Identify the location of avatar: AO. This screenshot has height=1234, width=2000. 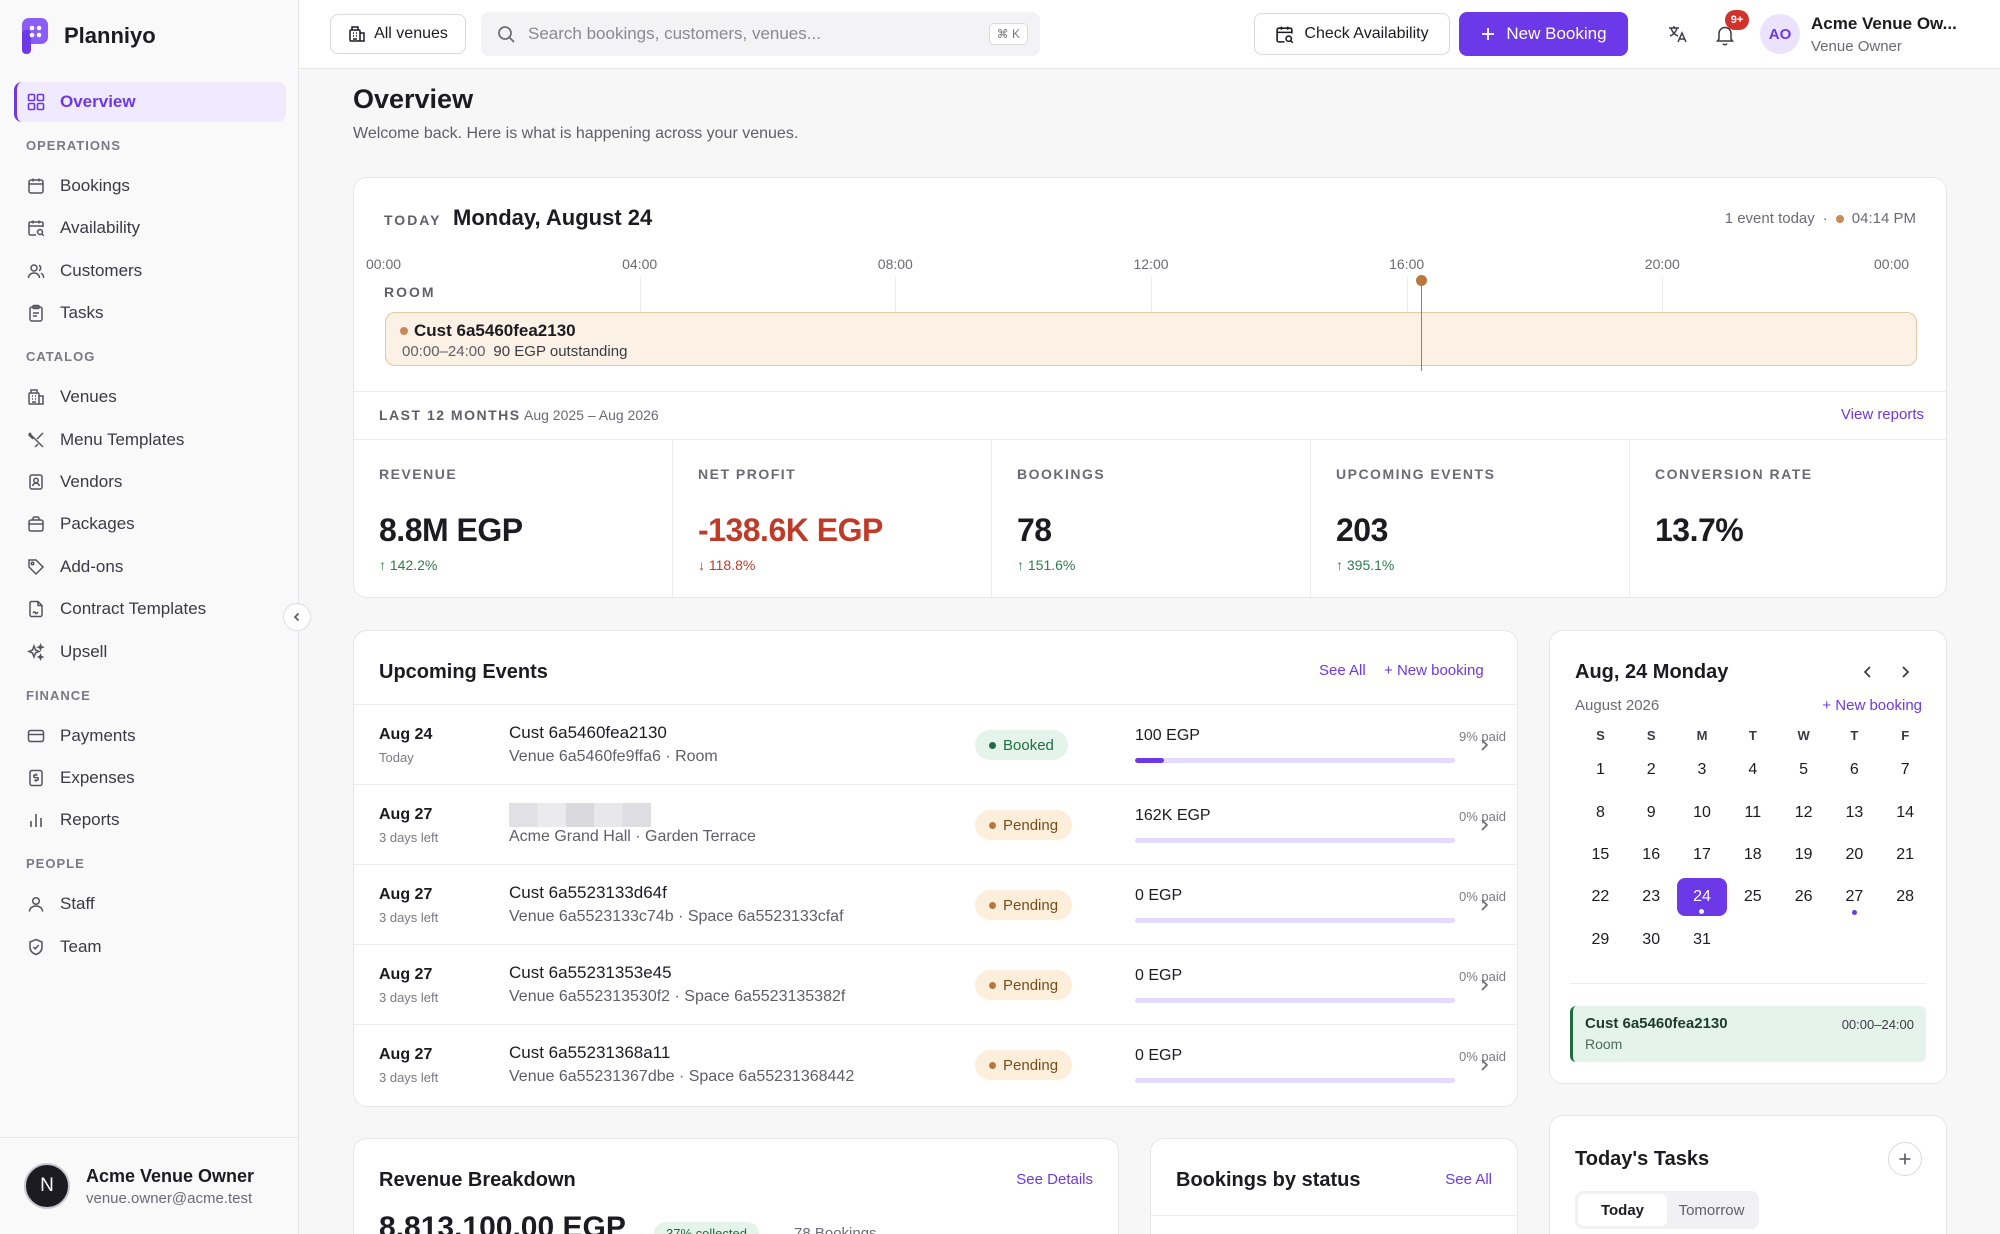
(1780, 34).